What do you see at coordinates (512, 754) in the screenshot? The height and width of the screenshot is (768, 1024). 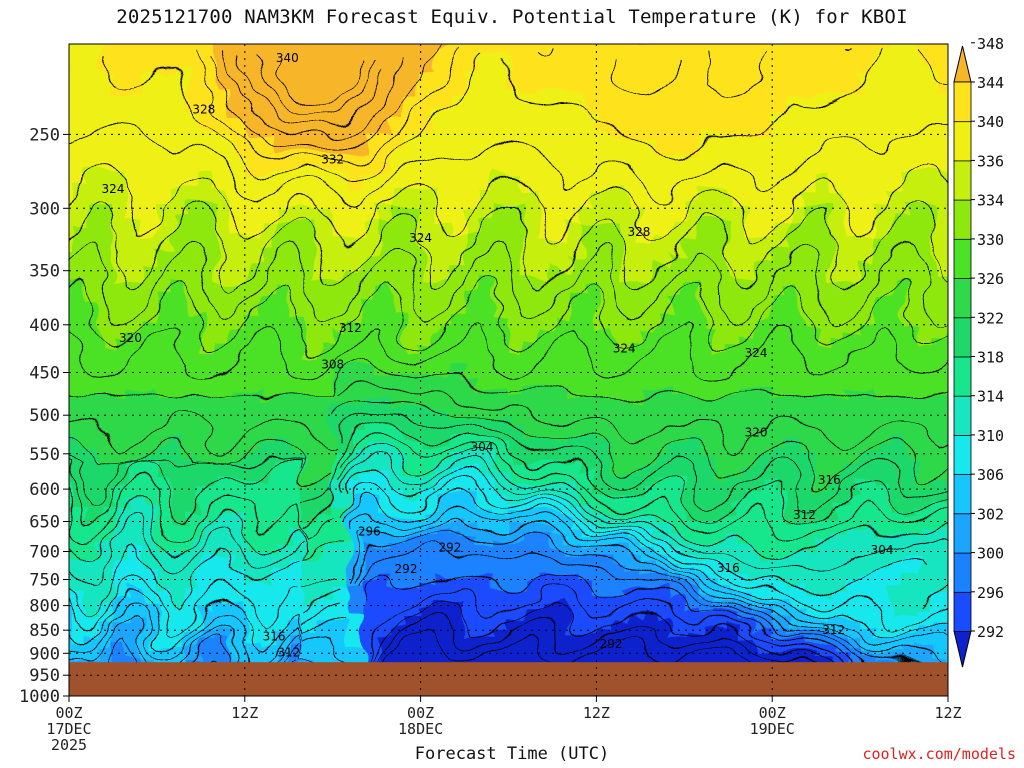 I see `x-axis-label: Forecast Time (UTC)` at bounding box center [512, 754].